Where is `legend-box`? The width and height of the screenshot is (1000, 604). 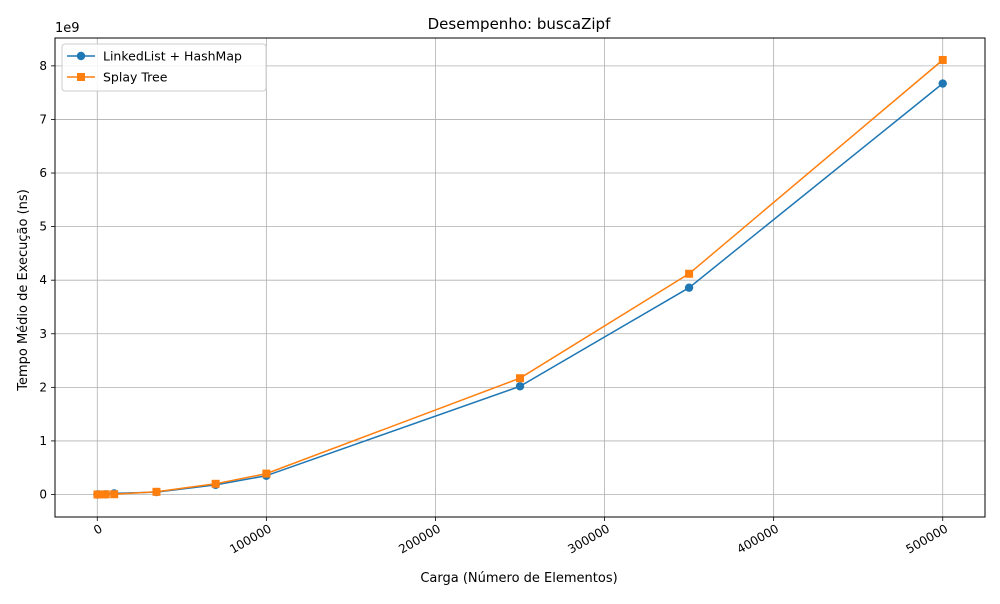 legend-box is located at coordinates (164, 67).